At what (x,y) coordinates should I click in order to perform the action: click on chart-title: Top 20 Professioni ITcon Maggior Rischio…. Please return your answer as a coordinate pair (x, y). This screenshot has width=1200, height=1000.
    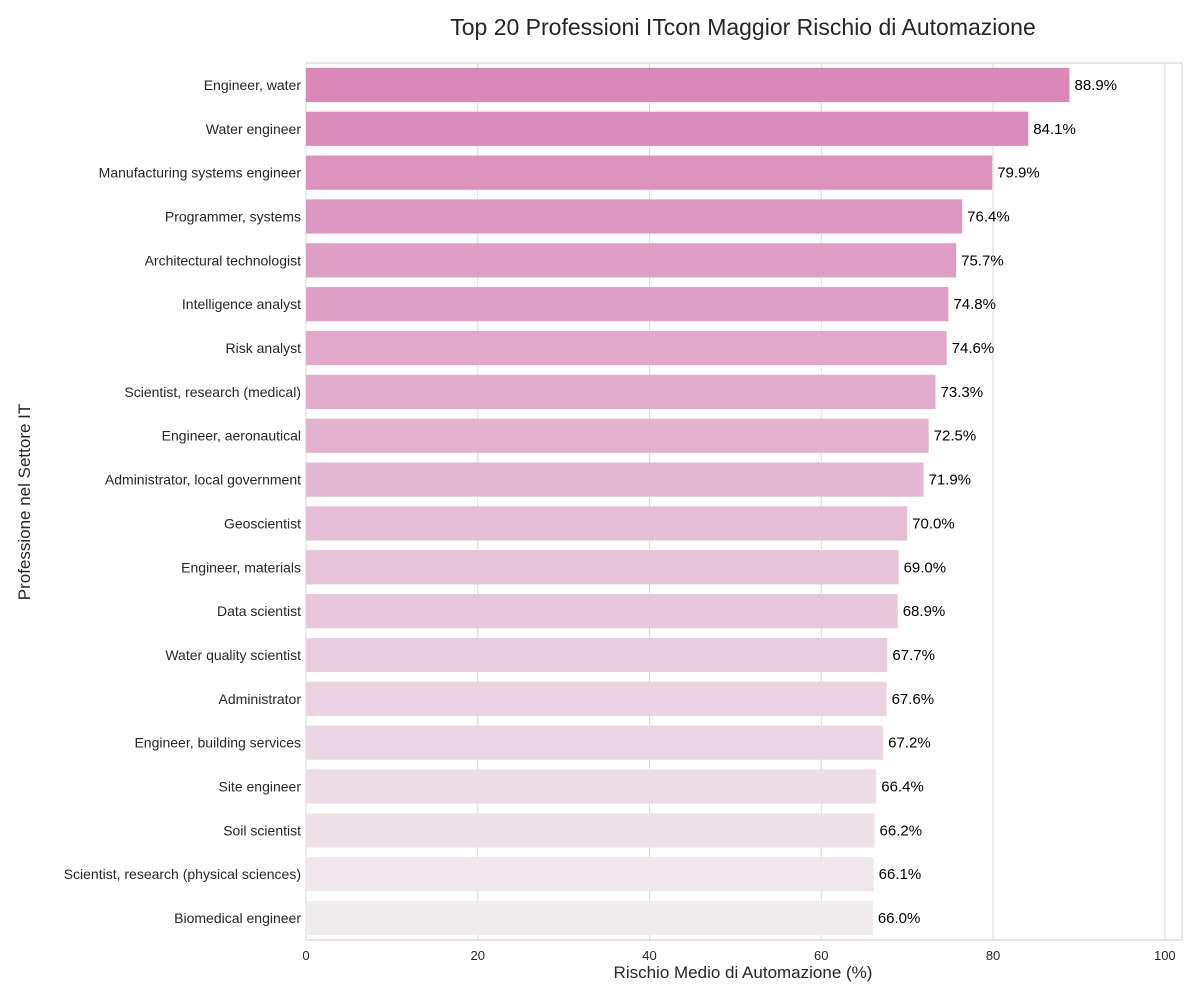
    Looking at the image, I should click on (743, 27).